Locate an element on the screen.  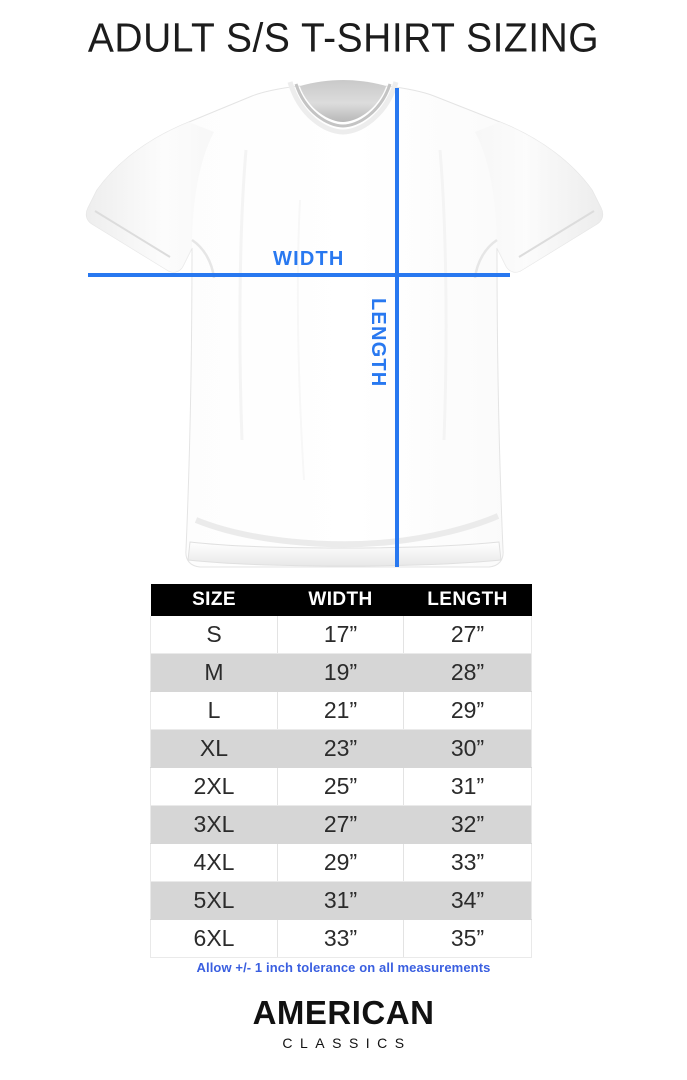
cell-length: 28” is located at coordinates (467, 672).